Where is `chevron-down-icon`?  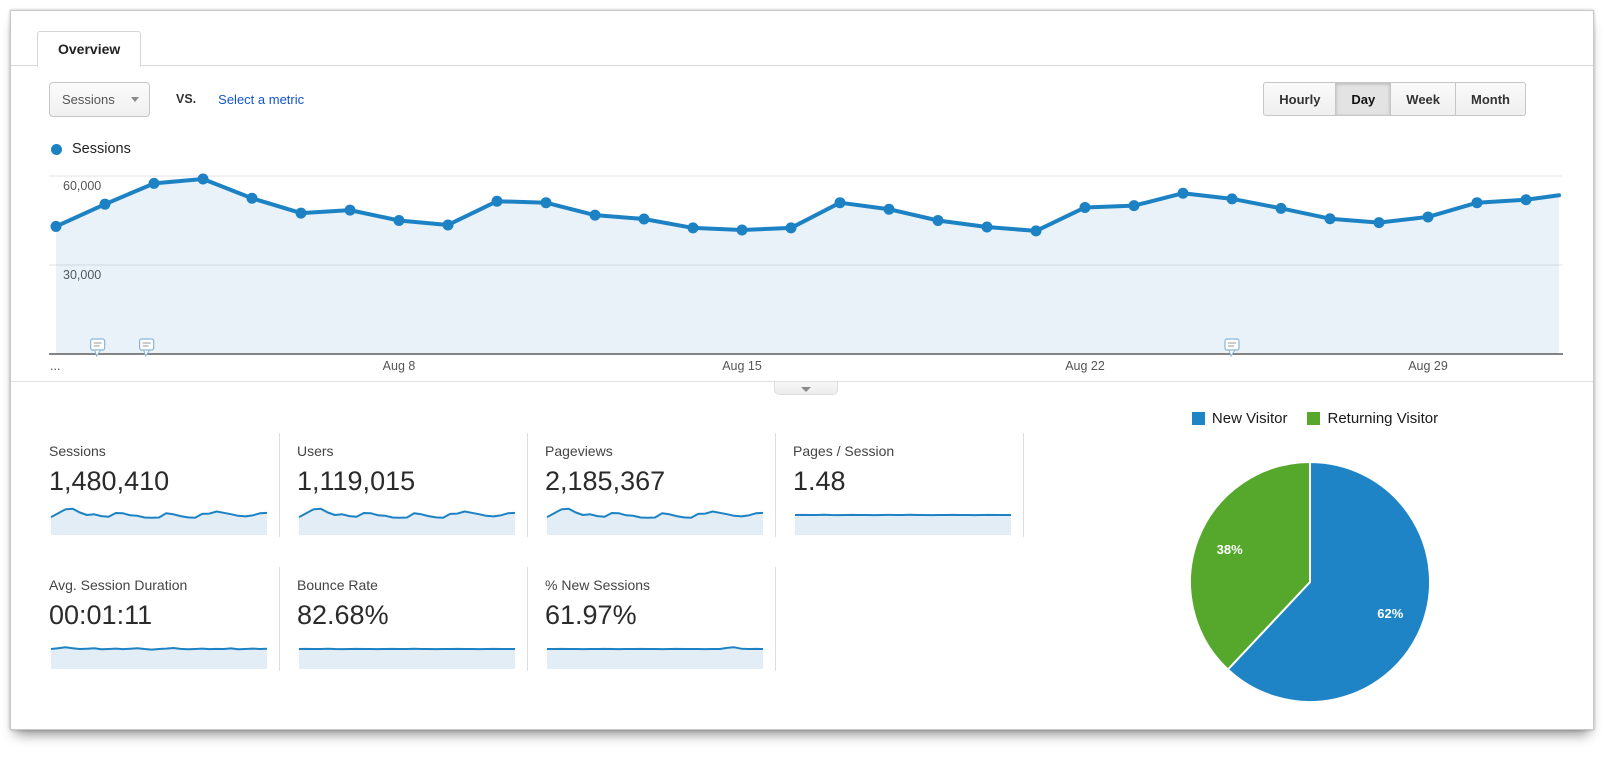
chevron-down-icon is located at coordinates (135, 99).